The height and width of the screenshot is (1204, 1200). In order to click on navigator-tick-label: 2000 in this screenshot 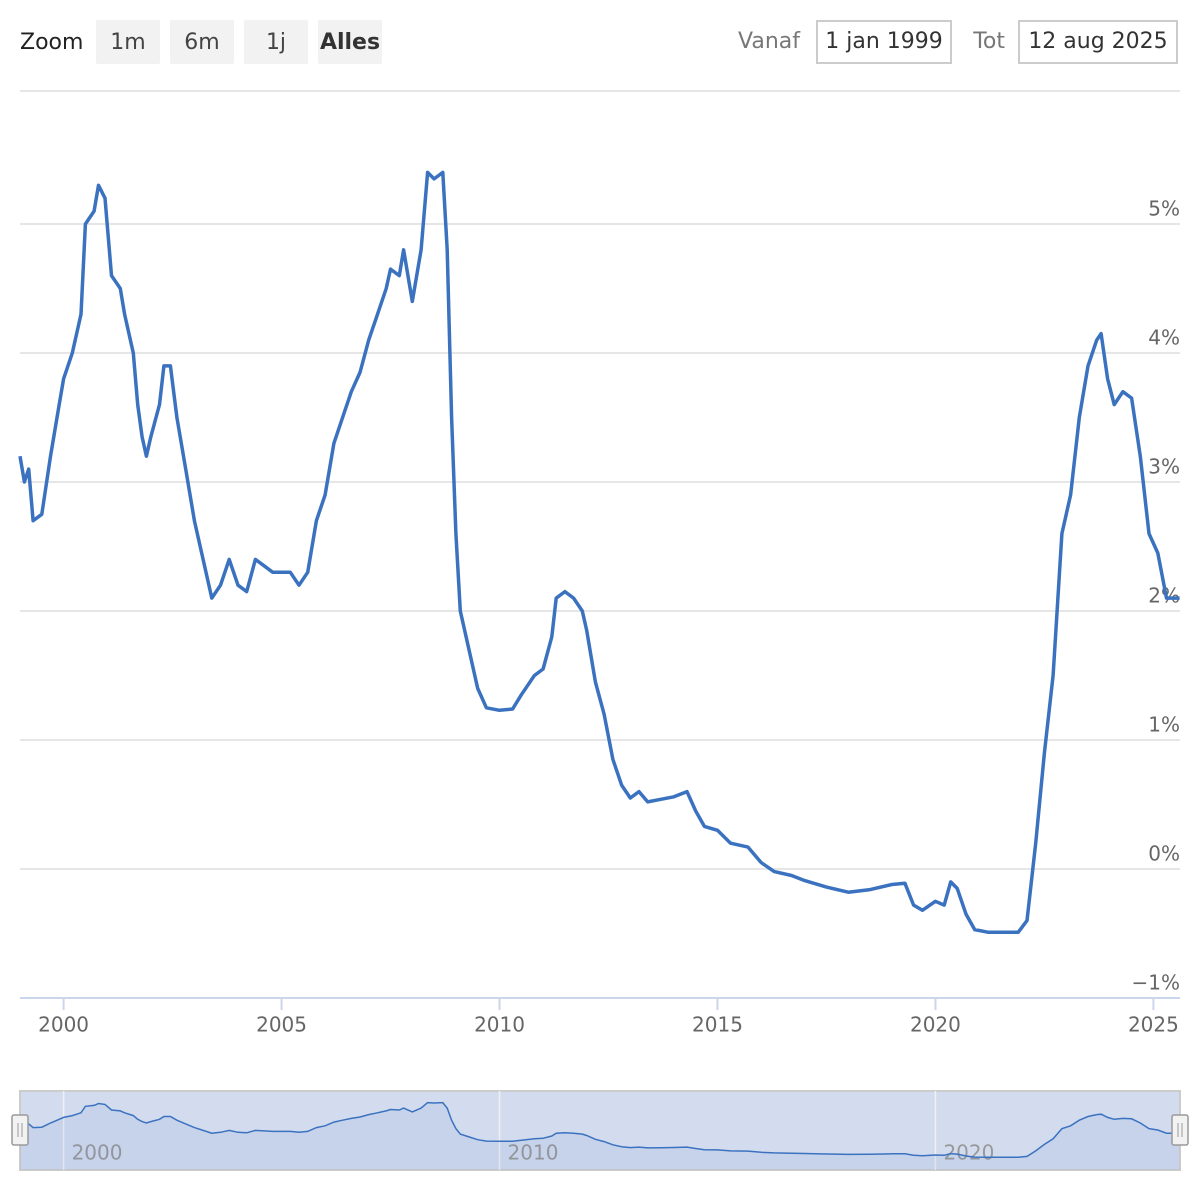, I will do `click(97, 1153)`.